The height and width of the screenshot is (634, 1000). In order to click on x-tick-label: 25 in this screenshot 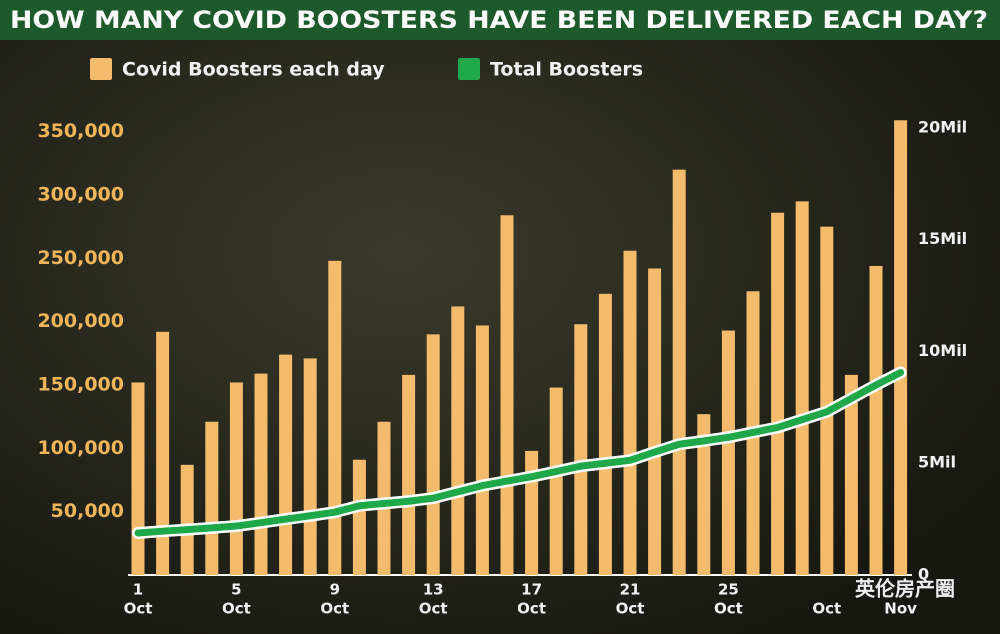, I will do `click(728, 590)`.